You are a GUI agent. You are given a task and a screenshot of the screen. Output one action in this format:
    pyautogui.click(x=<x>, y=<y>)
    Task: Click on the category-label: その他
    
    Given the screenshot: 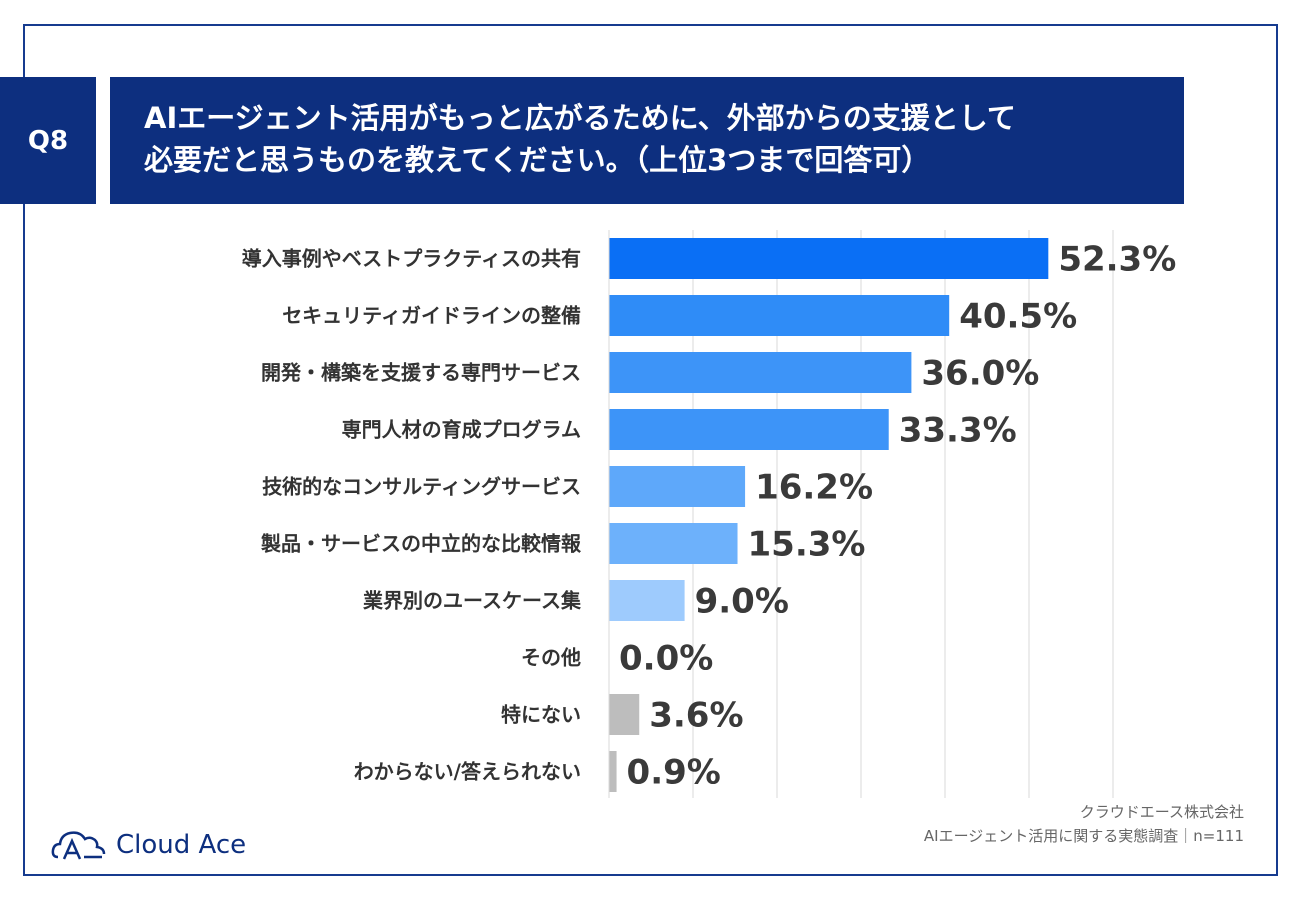 What is the action you would take?
    pyautogui.click(x=551, y=658)
    